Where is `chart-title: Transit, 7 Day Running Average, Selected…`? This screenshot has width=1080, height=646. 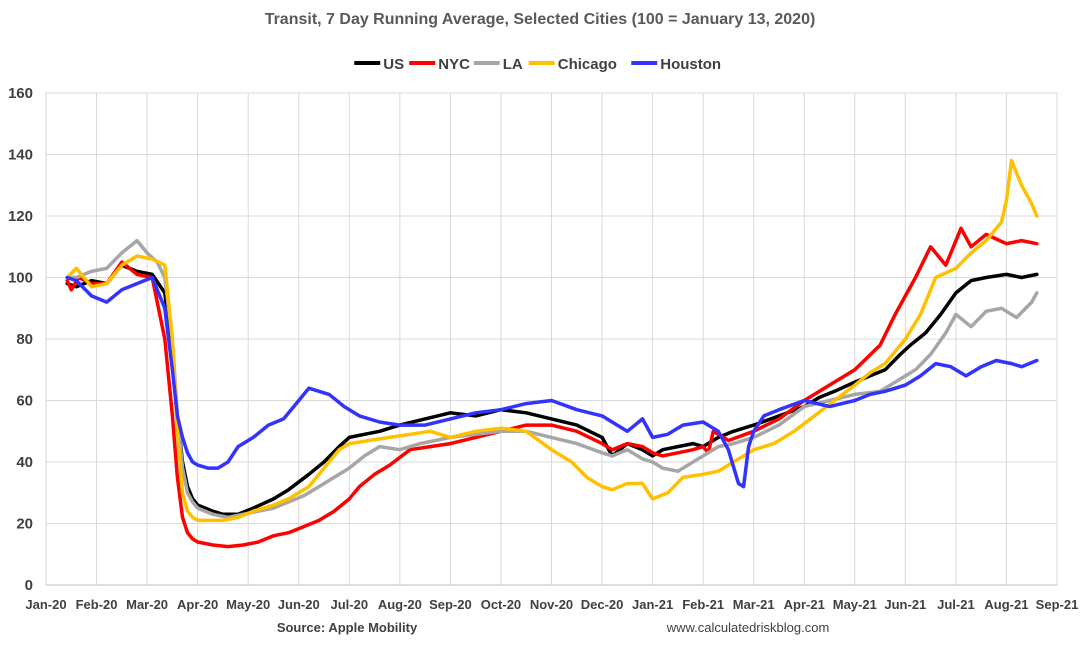
chart-title: Transit, 7 Day Running Average, Selected… is located at coordinates (540, 19).